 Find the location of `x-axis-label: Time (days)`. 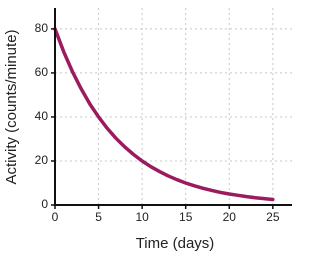

x-axis-label: Time (days) is located at coordinates (175, 243).